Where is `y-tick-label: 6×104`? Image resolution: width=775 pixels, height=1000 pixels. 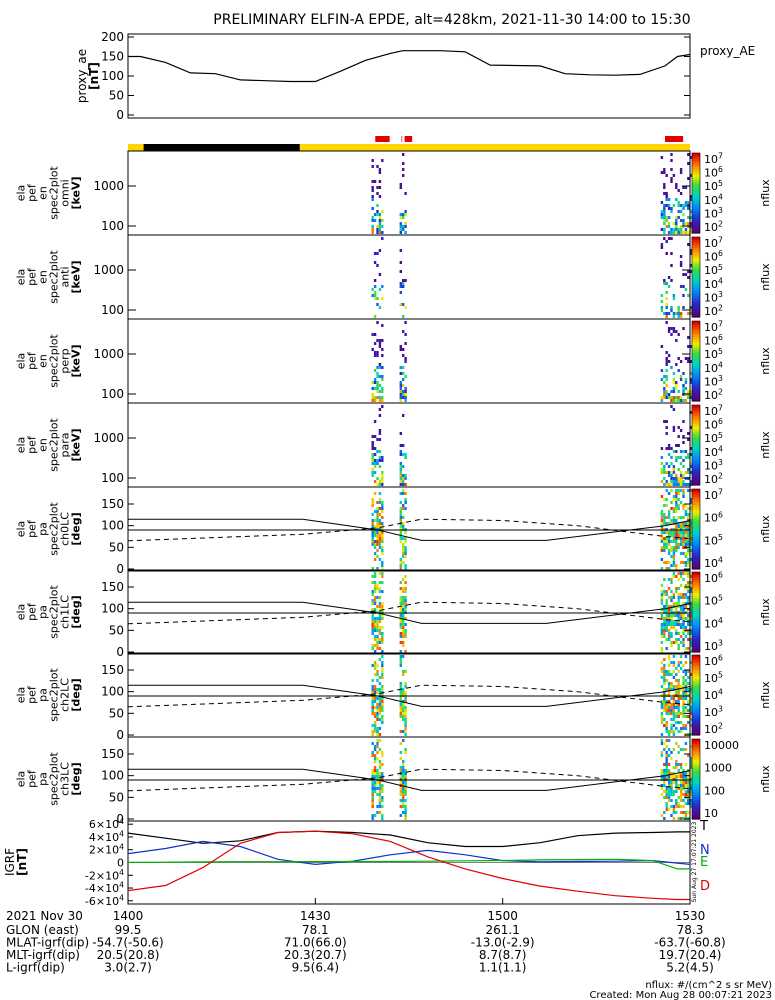 y-tick-label: 6×104 is located at coordinates (106, 824).